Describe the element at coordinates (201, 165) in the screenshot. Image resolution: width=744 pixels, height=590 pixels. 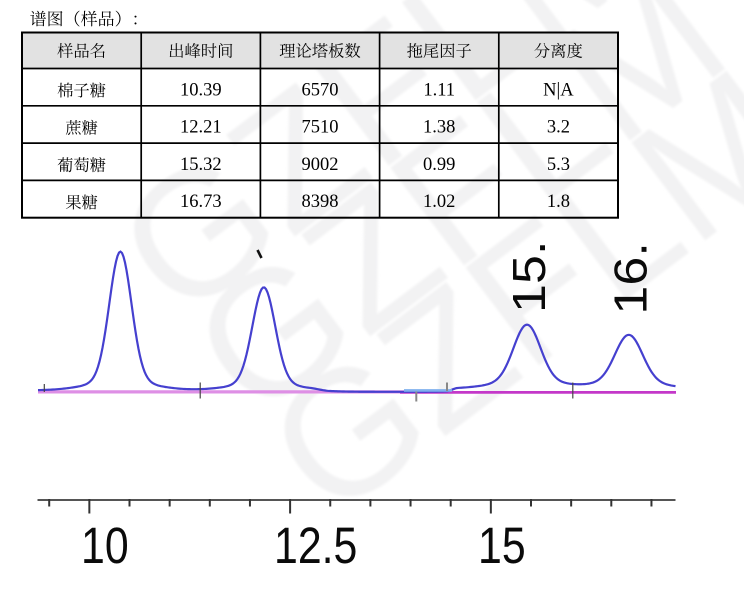
I see `svg-text: 15.32` at that location.